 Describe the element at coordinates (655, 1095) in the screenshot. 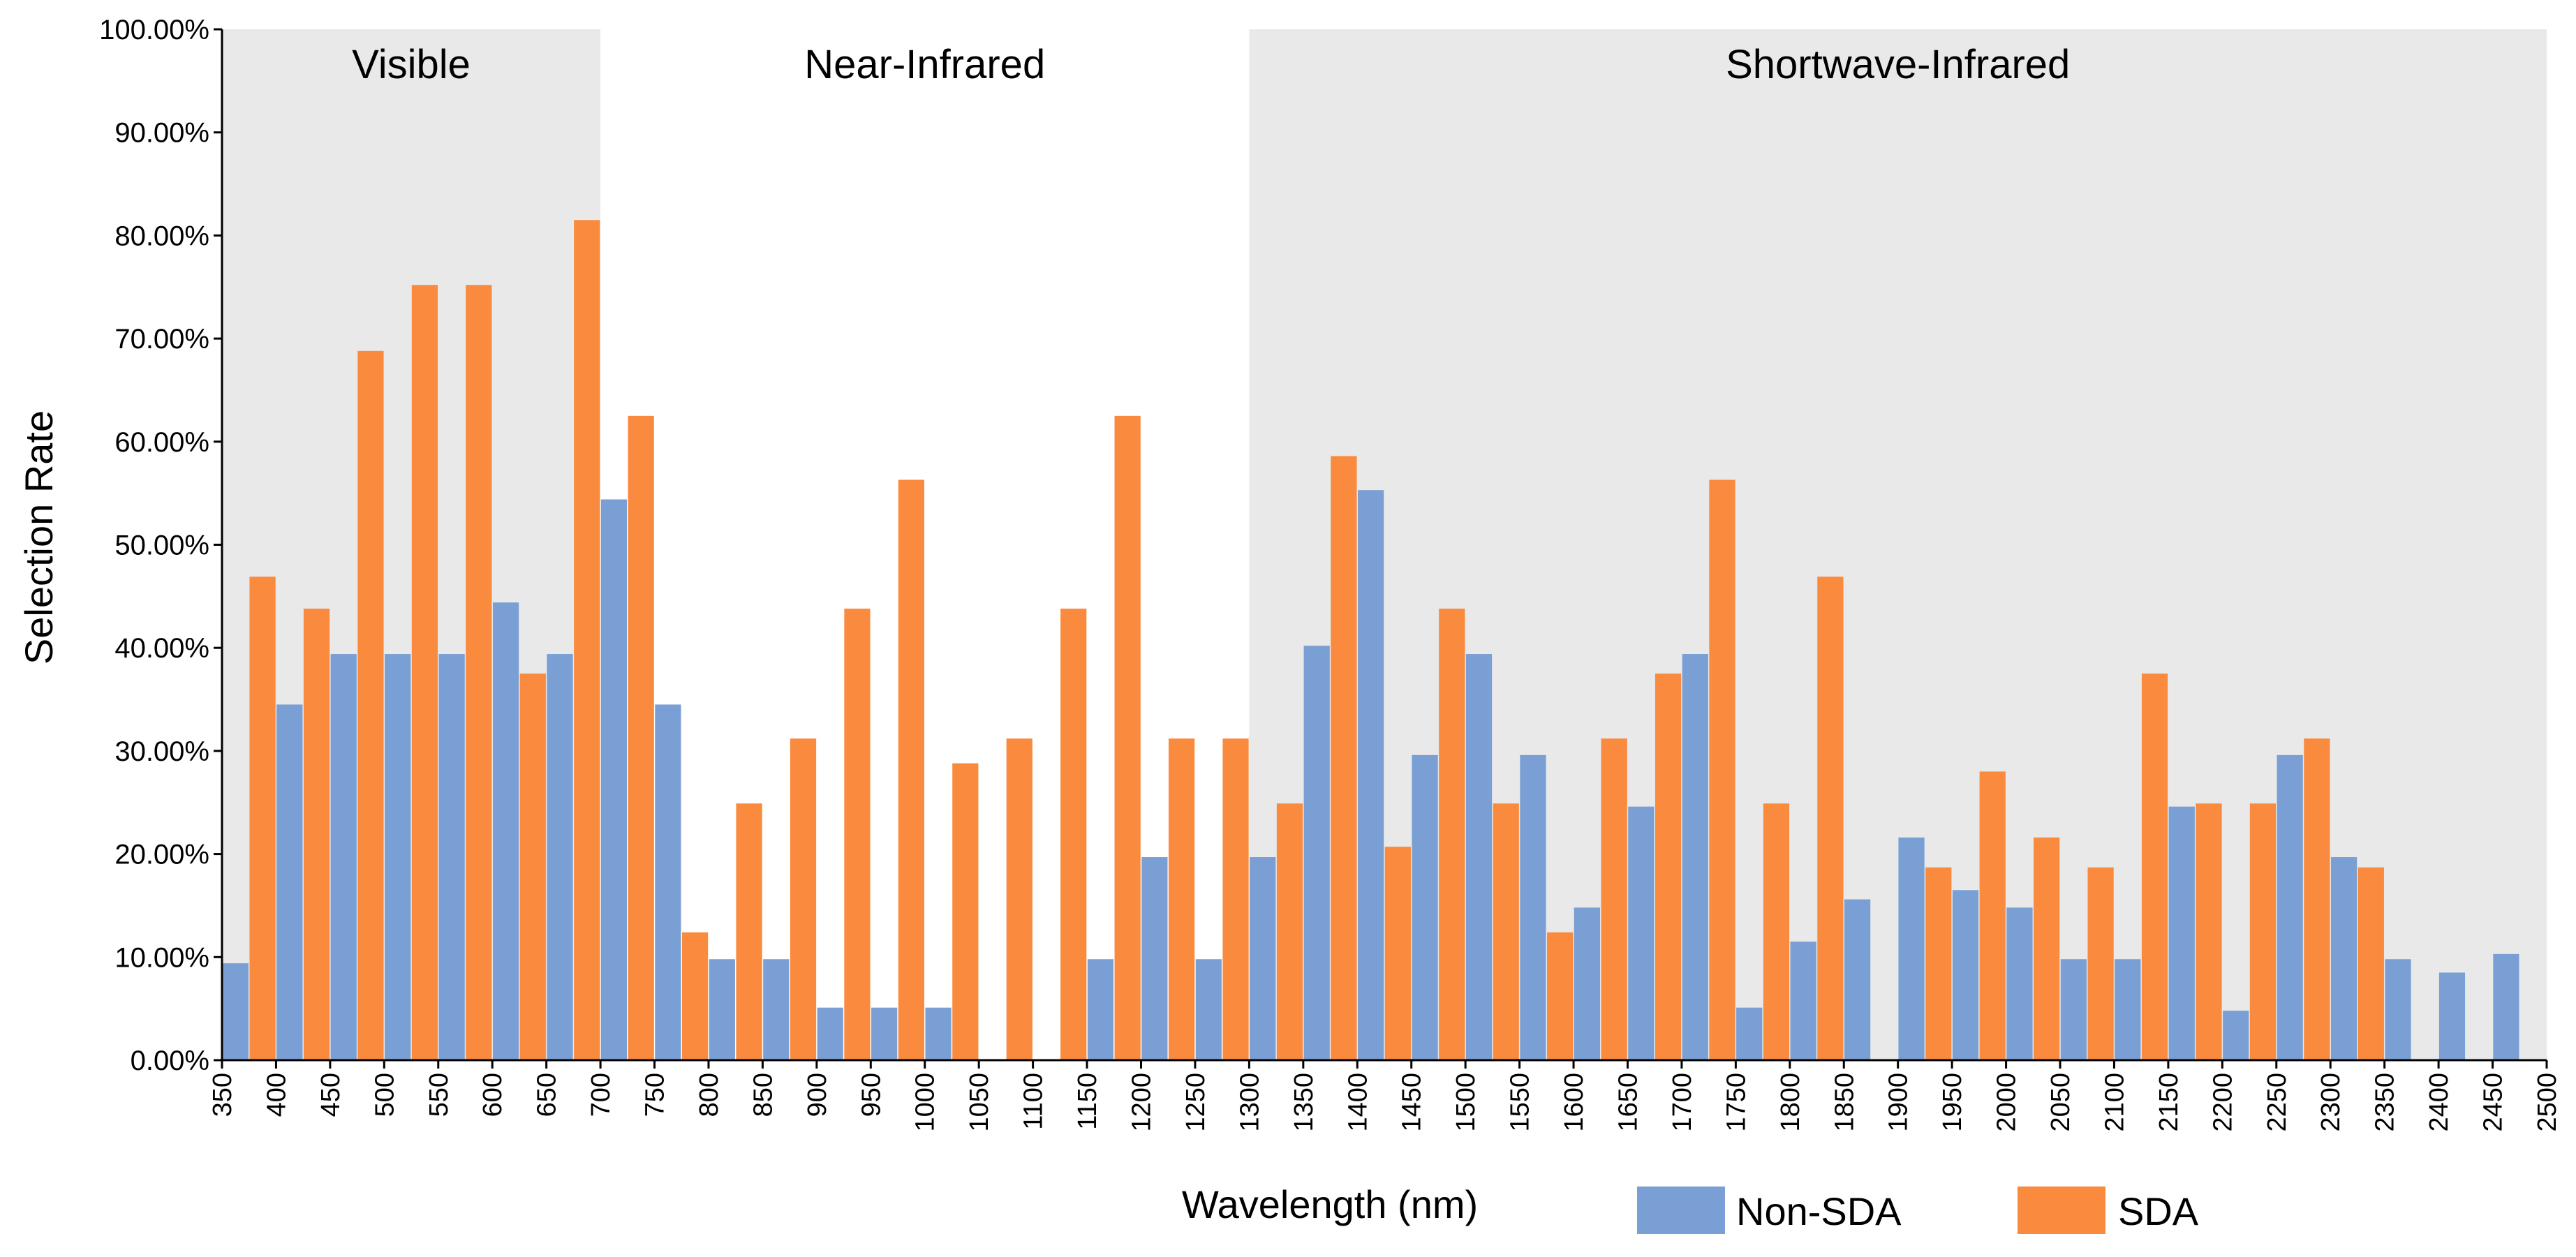

I see `x-tick-label: 750` at that location.